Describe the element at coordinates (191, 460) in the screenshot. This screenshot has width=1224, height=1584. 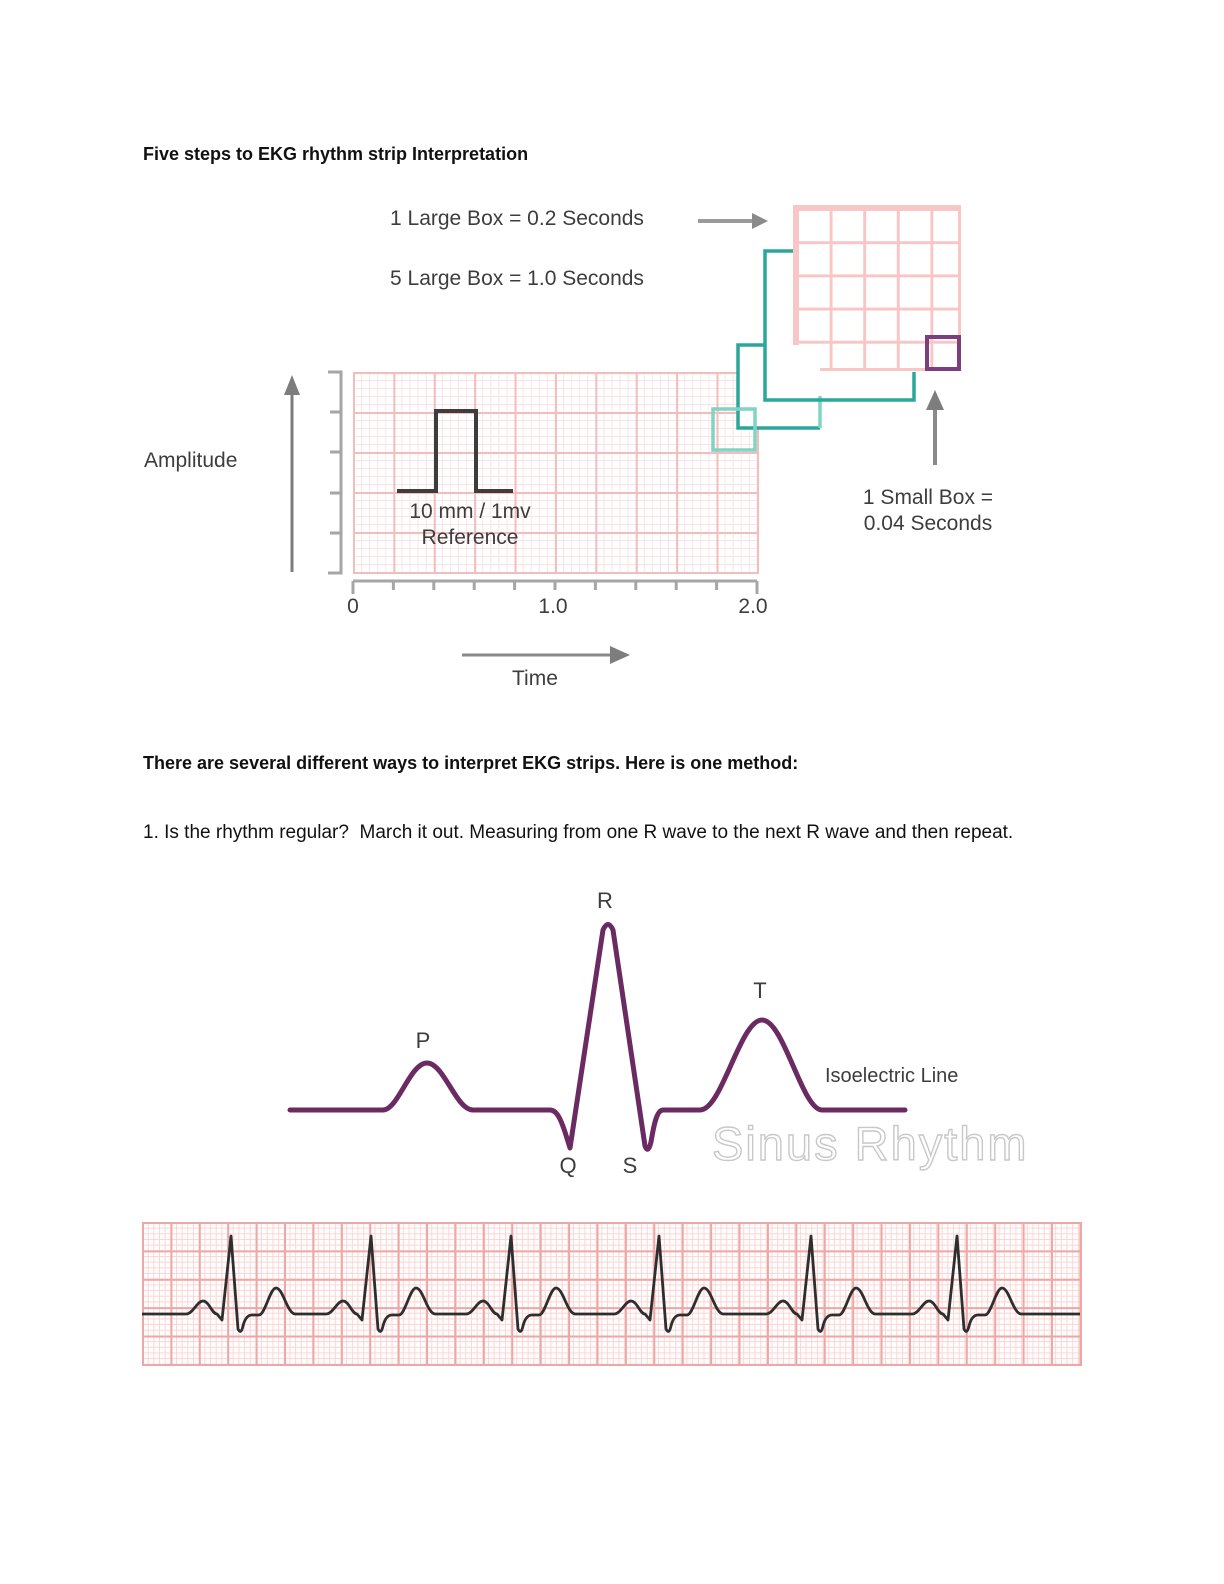
I see `amplitude-label: Amplitude` at that location.